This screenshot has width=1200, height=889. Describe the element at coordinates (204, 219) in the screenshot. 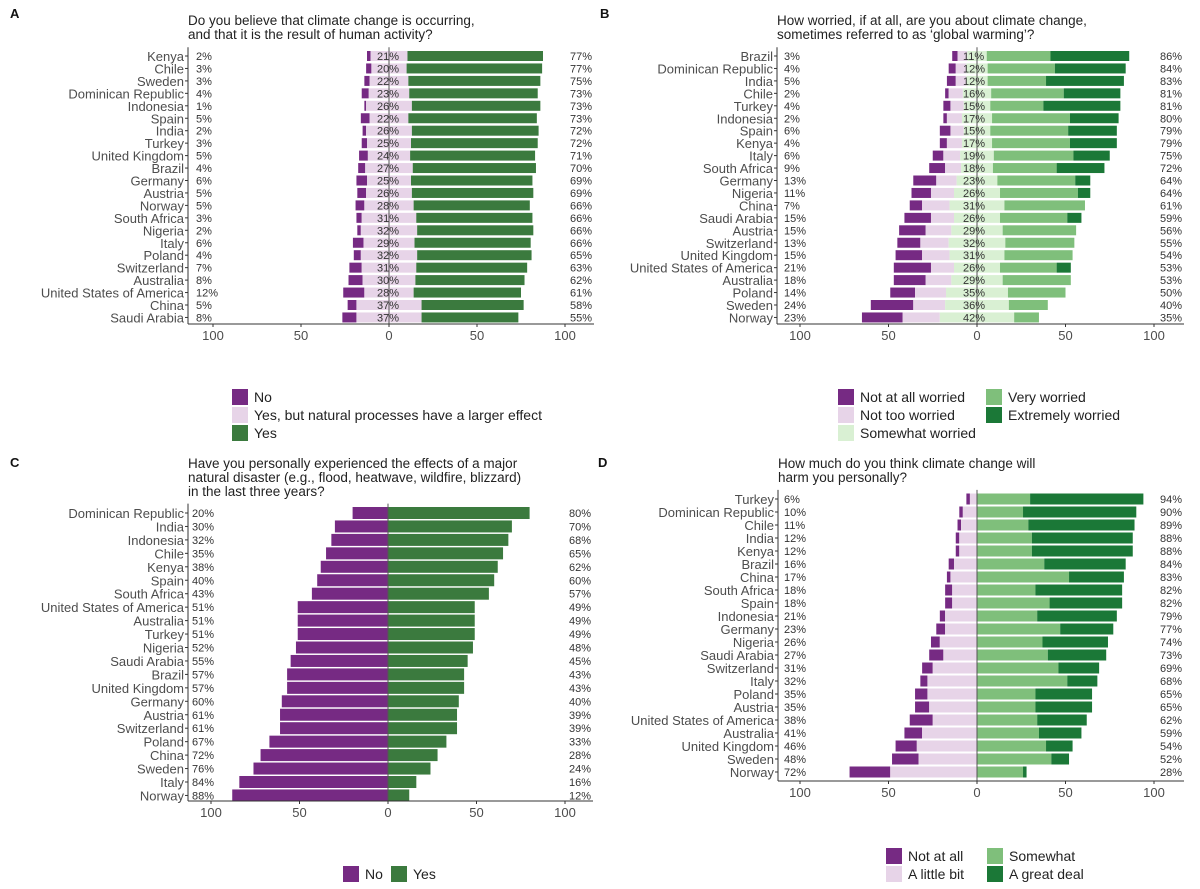

I see `left-value-label: 3%` at that location.